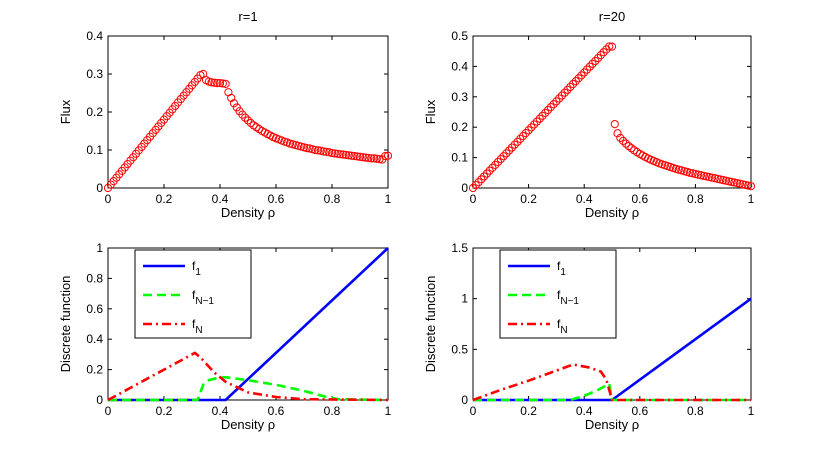 This screenshot has width=830, height=449. I want to click on y-tick-label: 0.5, so click(459, 349).